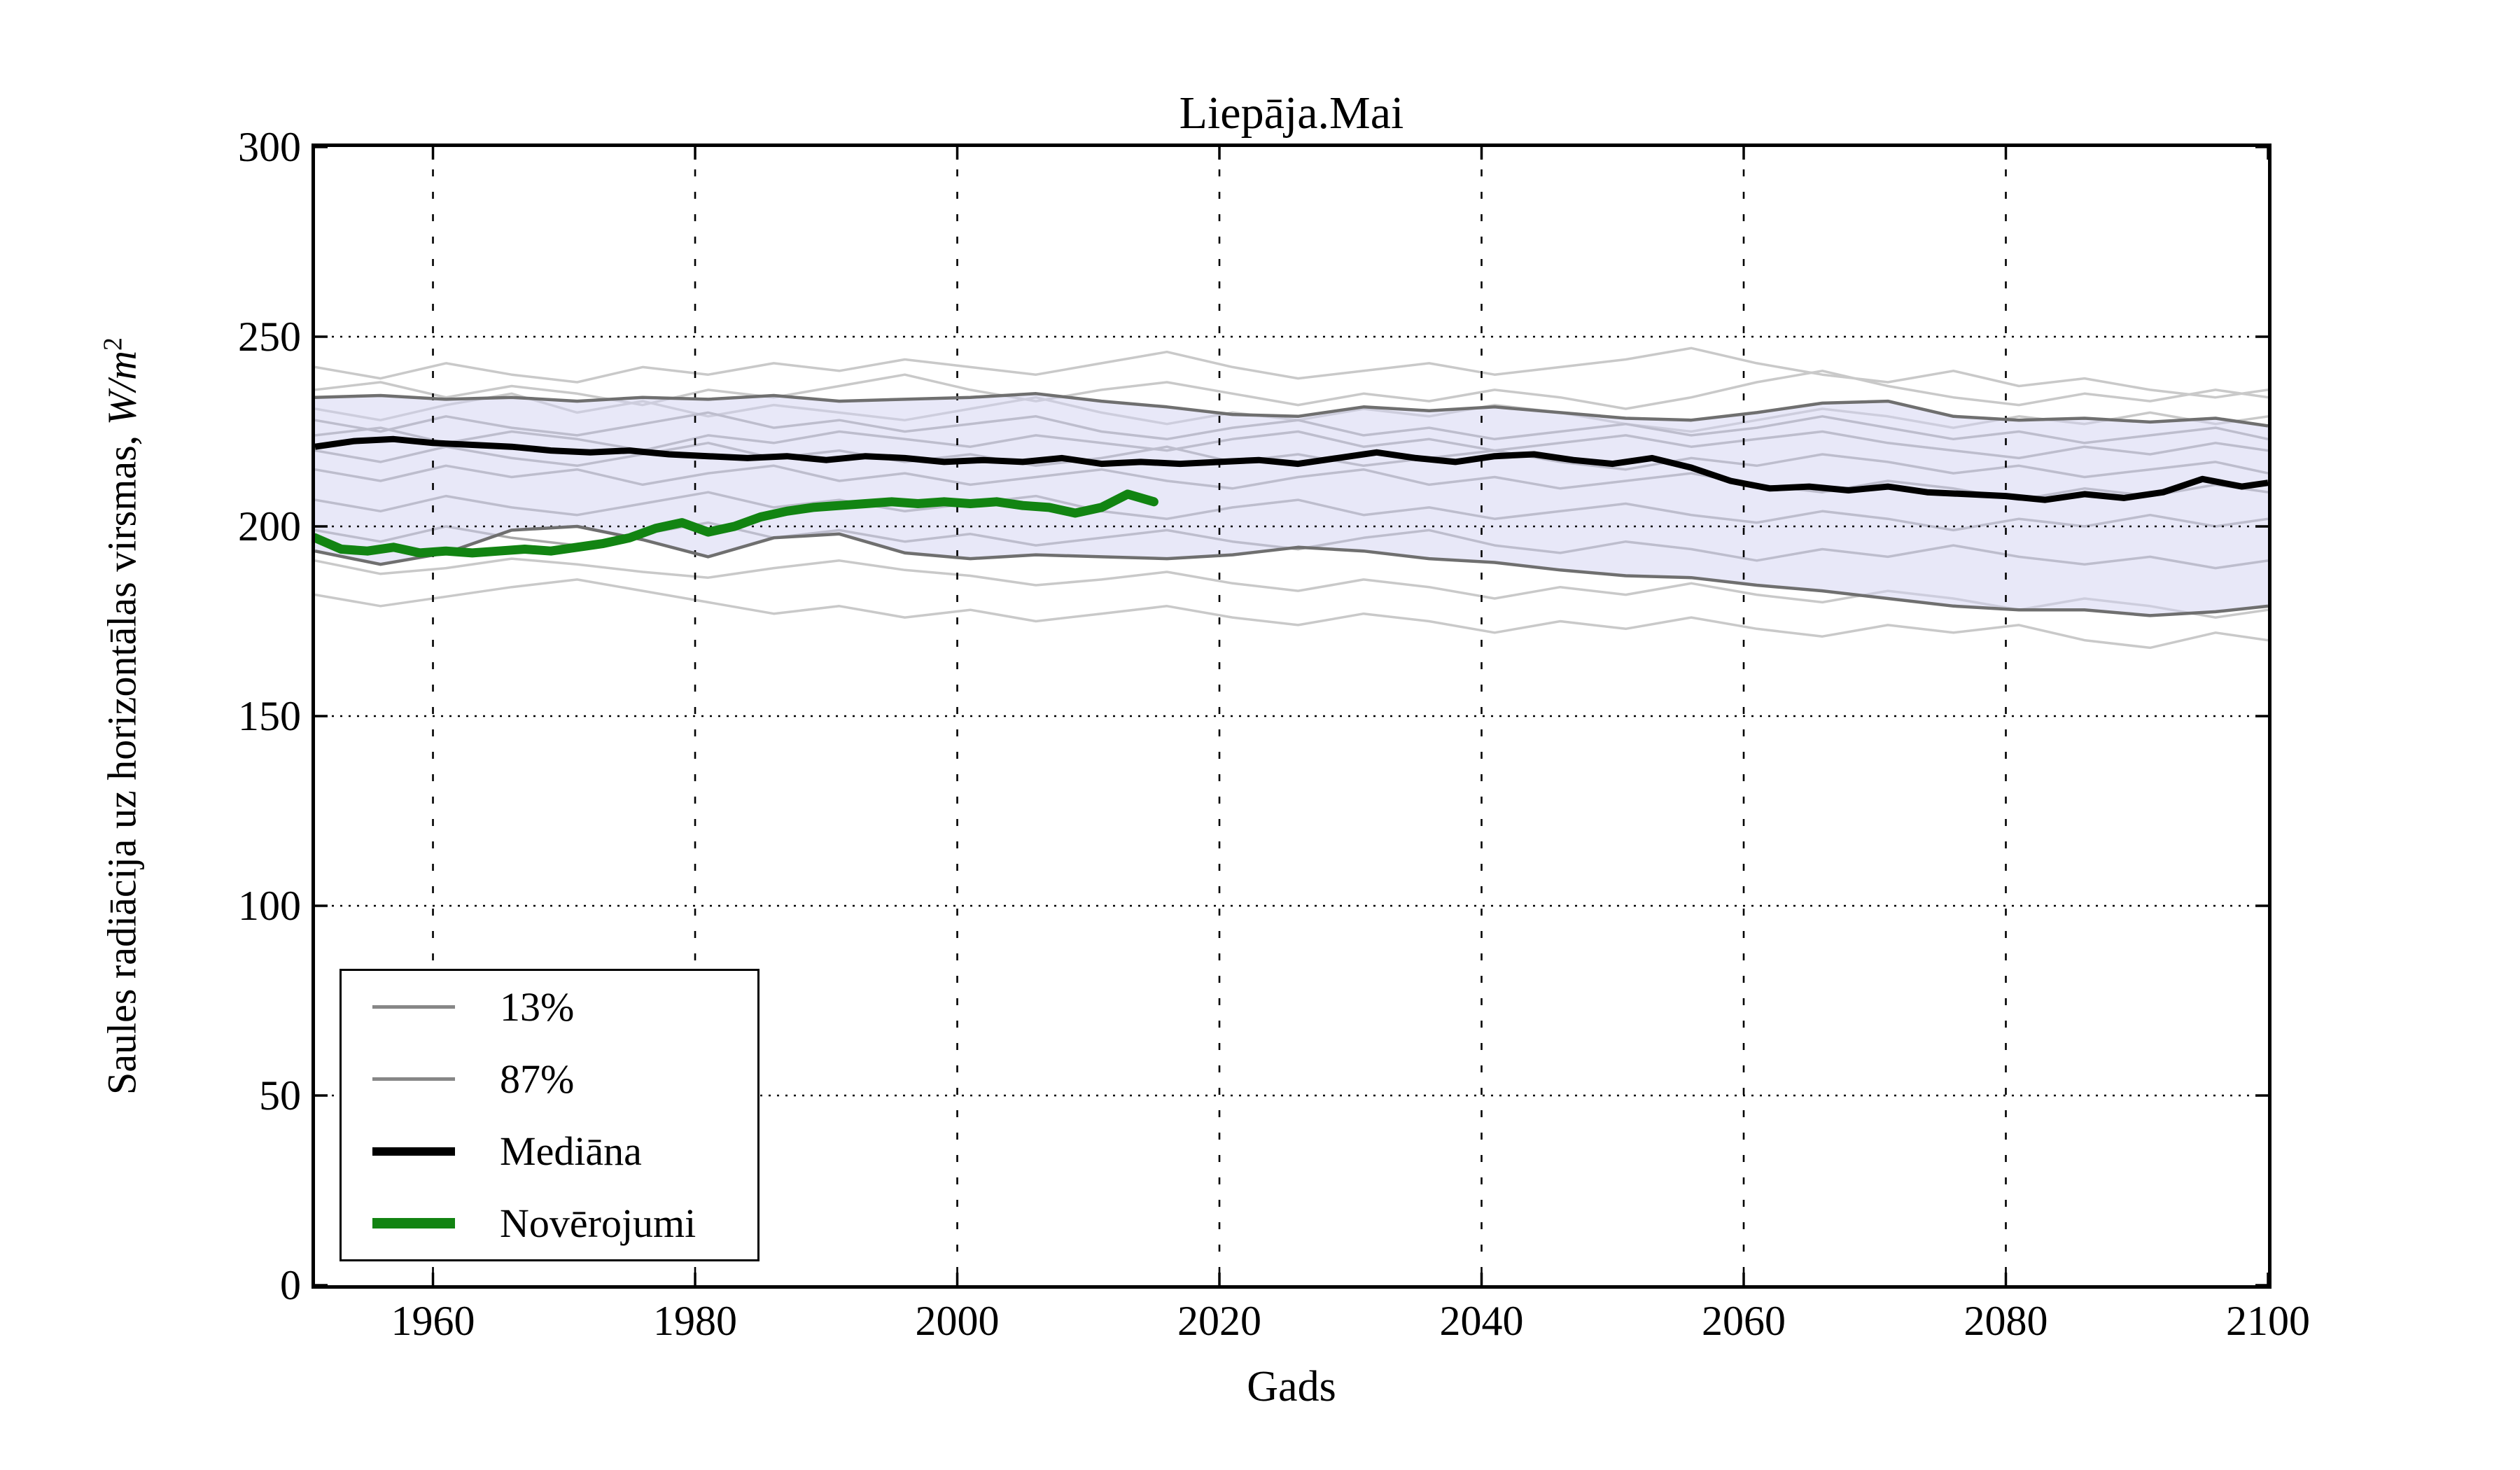 The image size is (2520, 1470). I want to click on y-axis-label-units: W/m, so click(122, 388).